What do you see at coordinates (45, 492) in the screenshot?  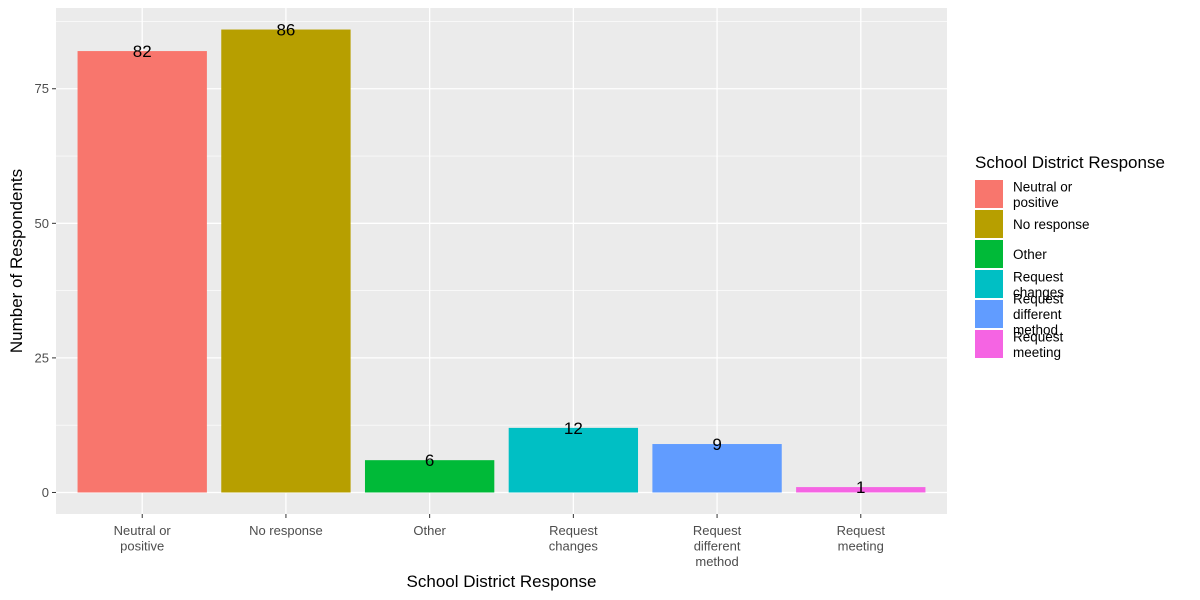 I see `y-tick-label-0: 0` at bounding box center [45, 492].